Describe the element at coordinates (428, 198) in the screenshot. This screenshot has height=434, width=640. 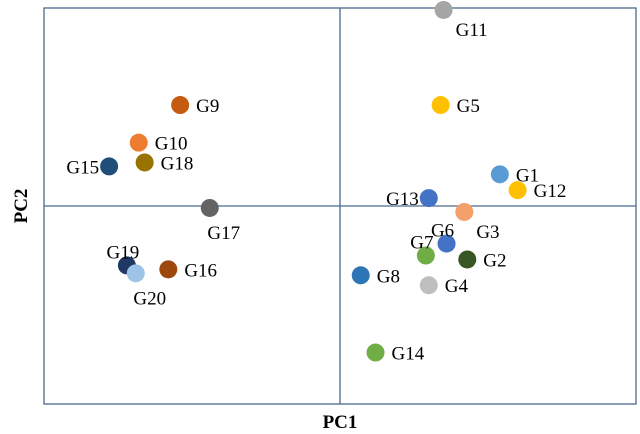
I see `point-g13` at that location.